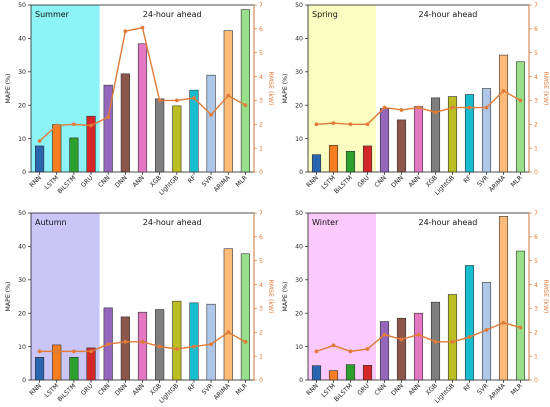  Describe the element at coordinates (261, 172) in the screenshot. I see `y-right-tick-label: 0` at that location.